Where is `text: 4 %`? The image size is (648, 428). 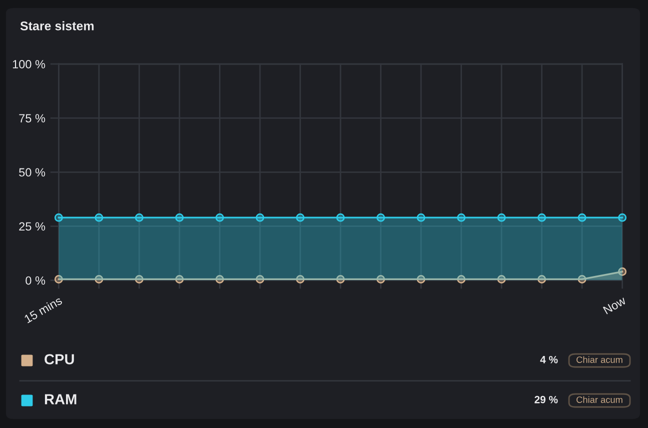 text: 4 % is located at coordinates (549, 360).